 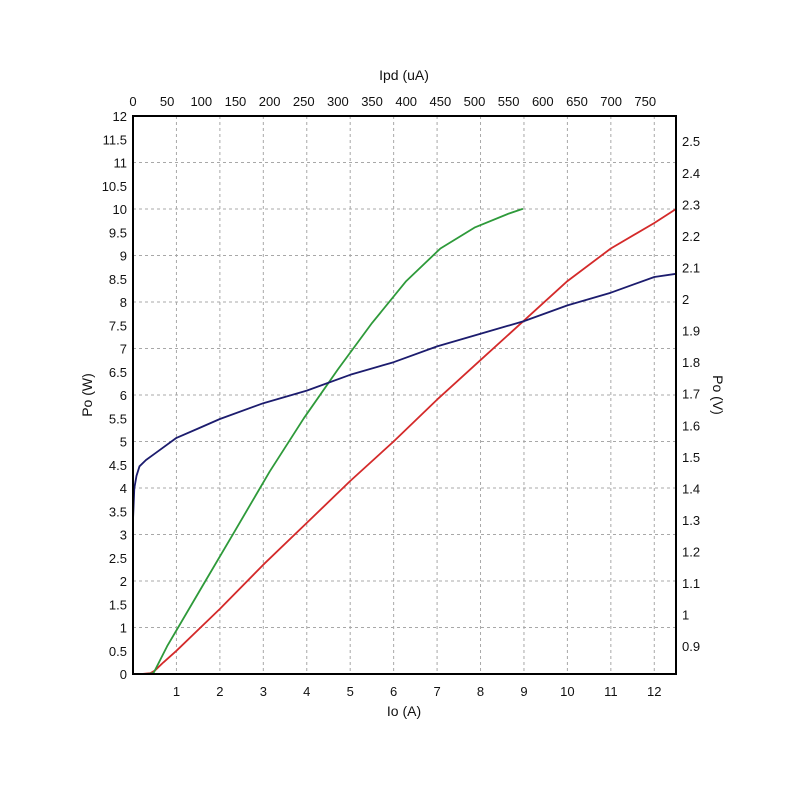 What do you see at coordinates (350, 691) in the screenshot?
I see `x-tick-label: 5` at bounding box center [350, 691].